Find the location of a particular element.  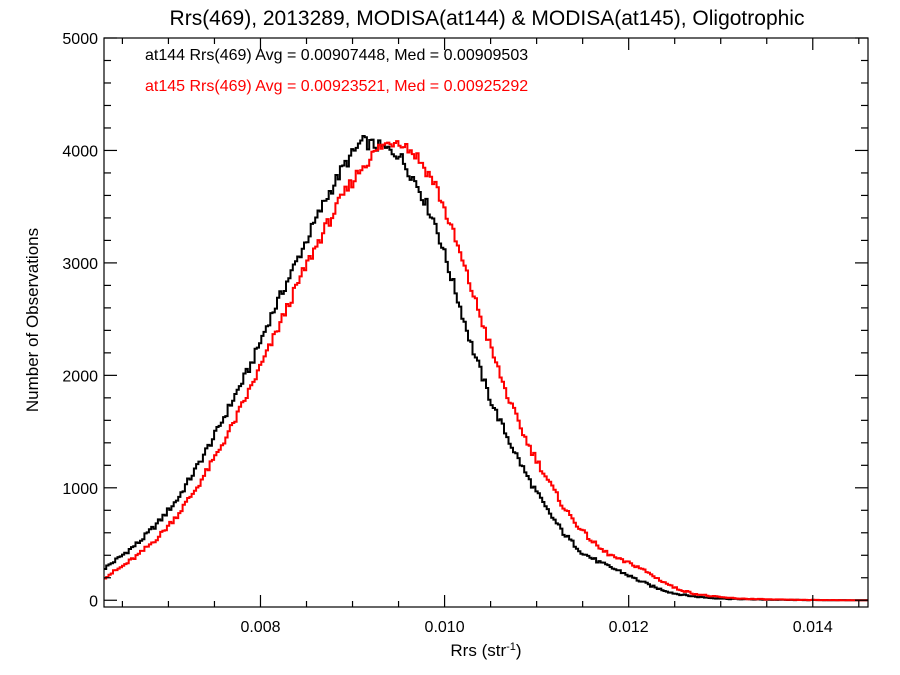

x-axis-label: Rrs (str-1) is located at coordinates (485, 650).